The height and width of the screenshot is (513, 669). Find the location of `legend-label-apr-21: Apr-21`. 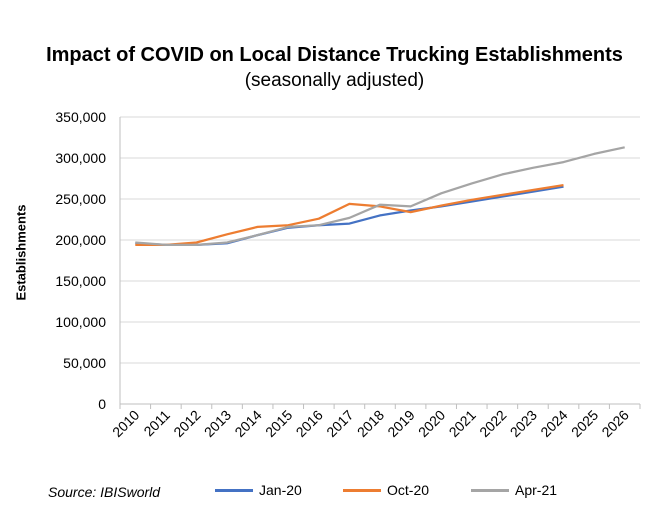

legend-label-apr-21: Apr-21 is located at coordinates (536, 490).